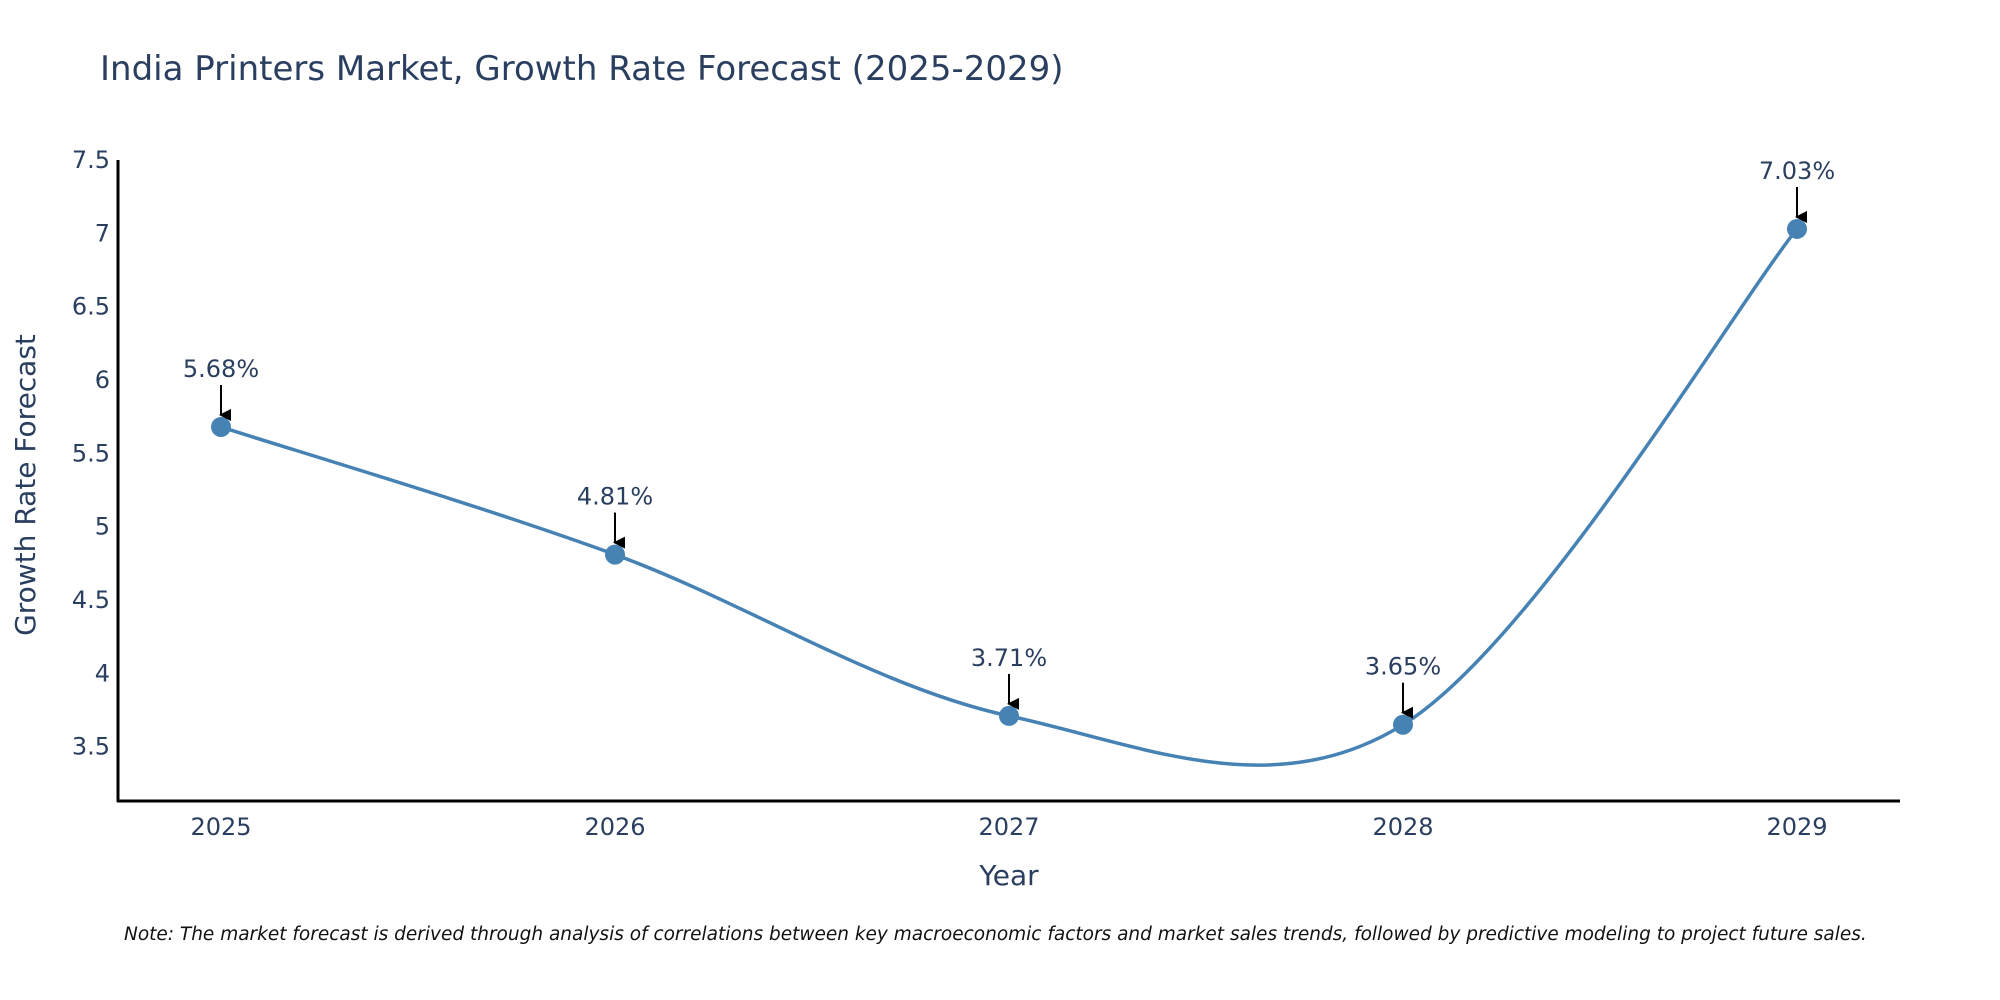  Describe the element at coordinates (1797, 171) in the screenshot. I see `data-label: 7.03%` at that location.